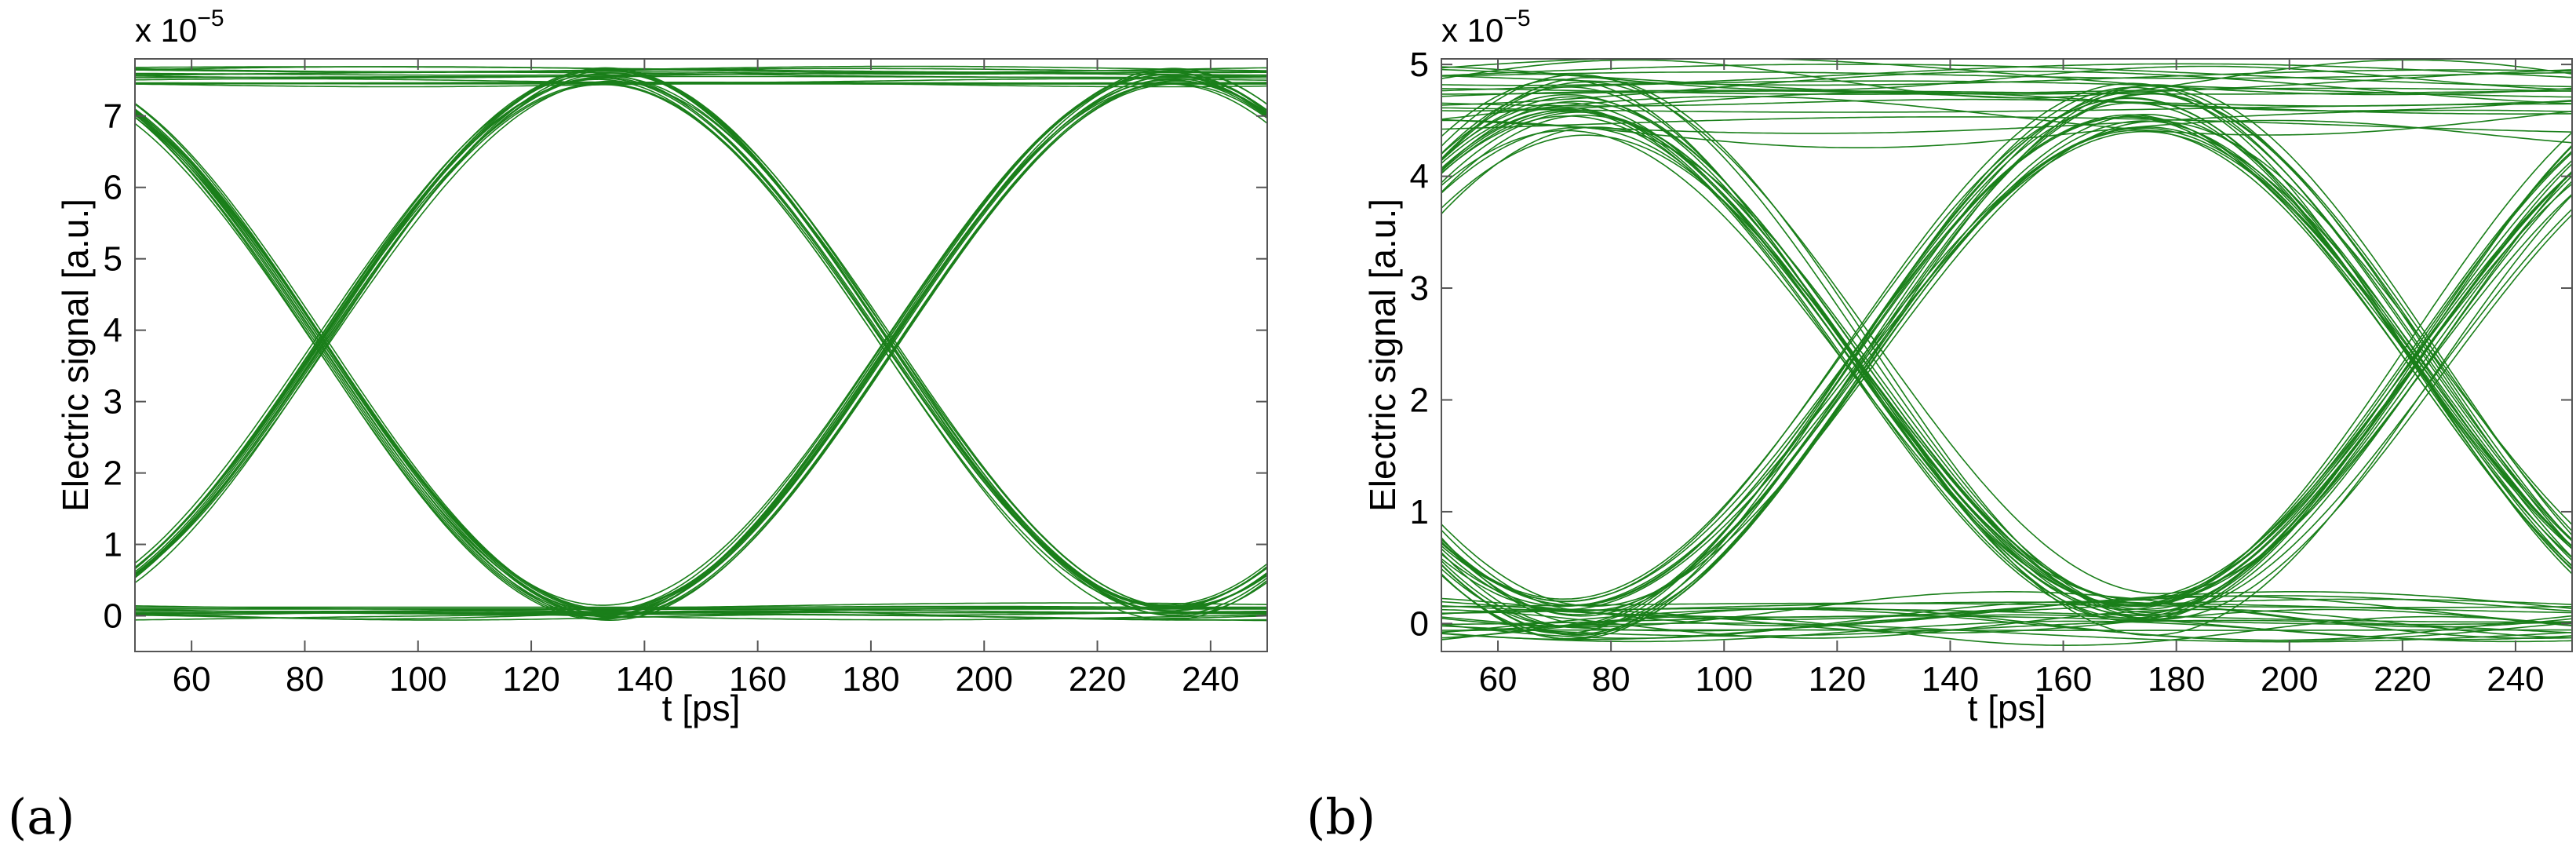 This screenshot has height=865, width=2576. What do you see at coordinates (41, 816) in the screenshot?
I see `panel-label-a: (a)` at bounding box center [41, 816].